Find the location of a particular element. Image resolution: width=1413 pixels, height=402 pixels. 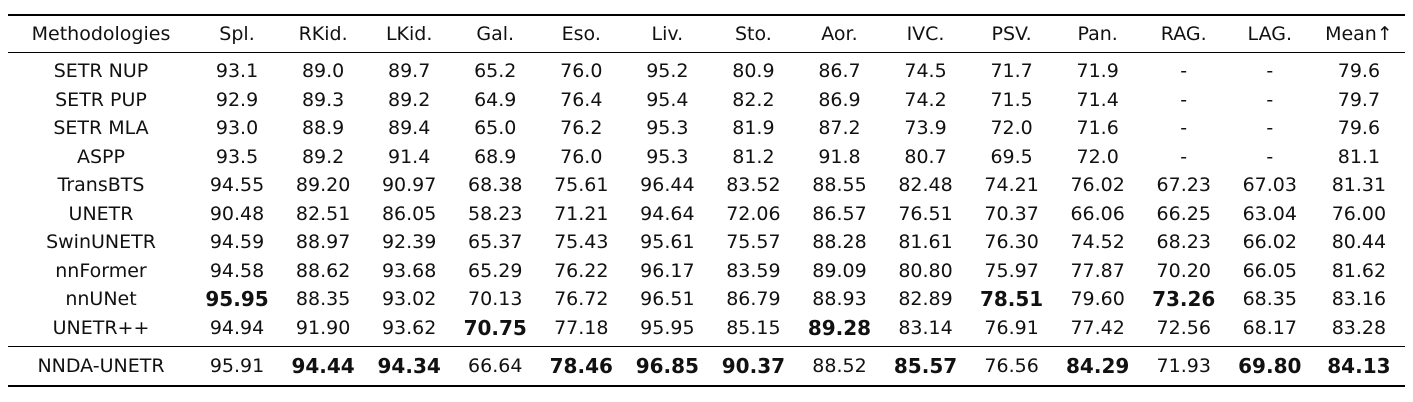

score-cell: 88.35 is located at coordinates (323, 299).